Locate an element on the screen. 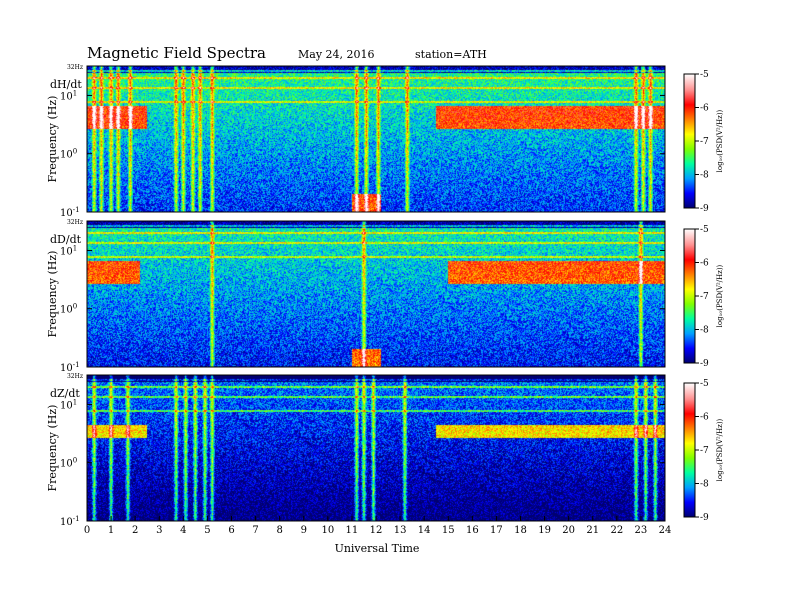 Image resolution: width=792 pixels, height=612 pixels. x-axis: 0 1 2 3 4 5 6 7 8 9 10 11 12 13 14 15 16 17 18 19 20 21 22 23 24 is located at coordinates (378, 526).